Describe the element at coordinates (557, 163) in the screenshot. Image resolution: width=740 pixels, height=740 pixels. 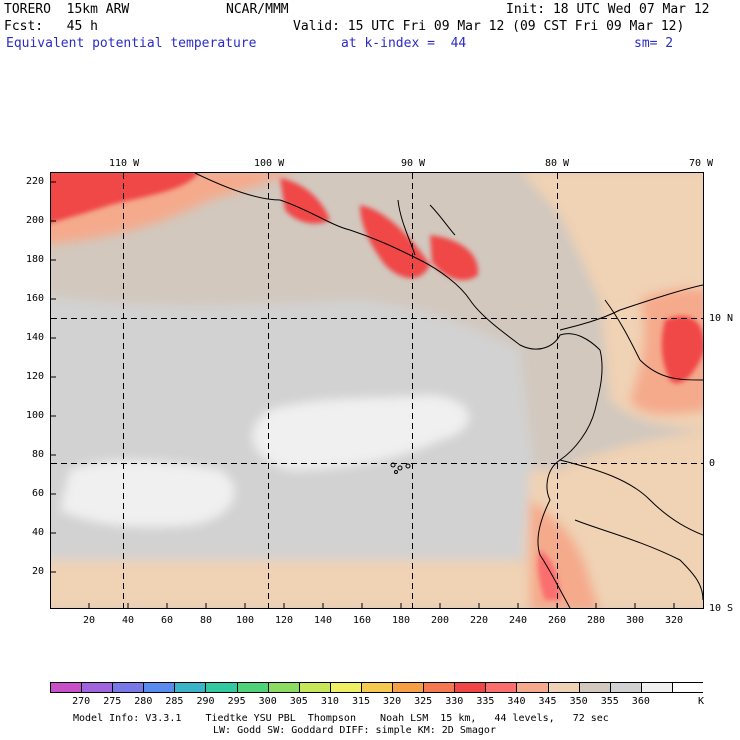
I see `lon-label-80w: 80 W` at that location.